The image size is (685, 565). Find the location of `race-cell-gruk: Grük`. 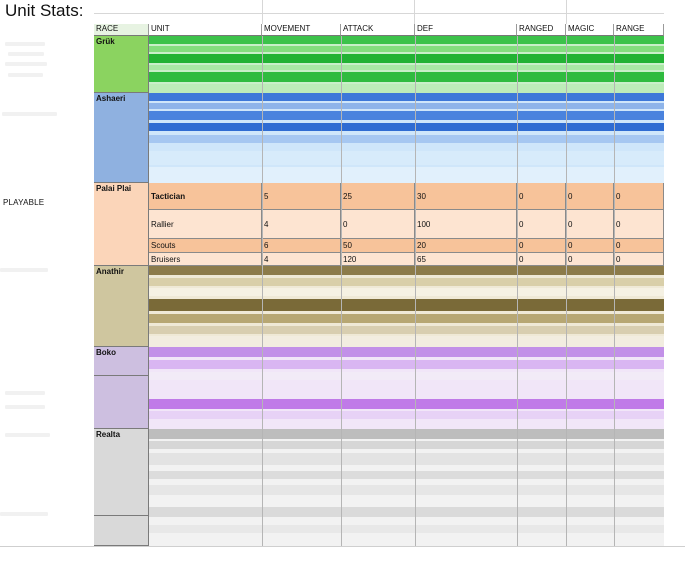

race-cell-gruk: Grük is located at coordinates (121, 64).